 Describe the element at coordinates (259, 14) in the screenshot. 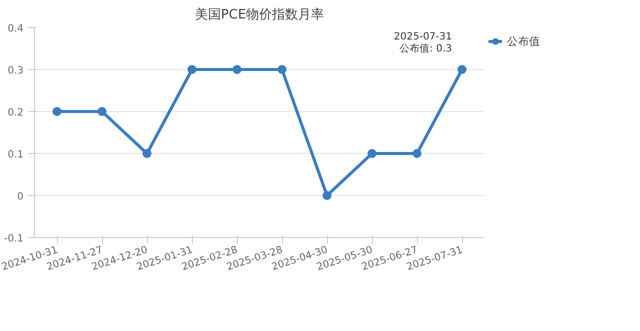

I see `chart-title: 美国PCE物价指数月率` at that location.